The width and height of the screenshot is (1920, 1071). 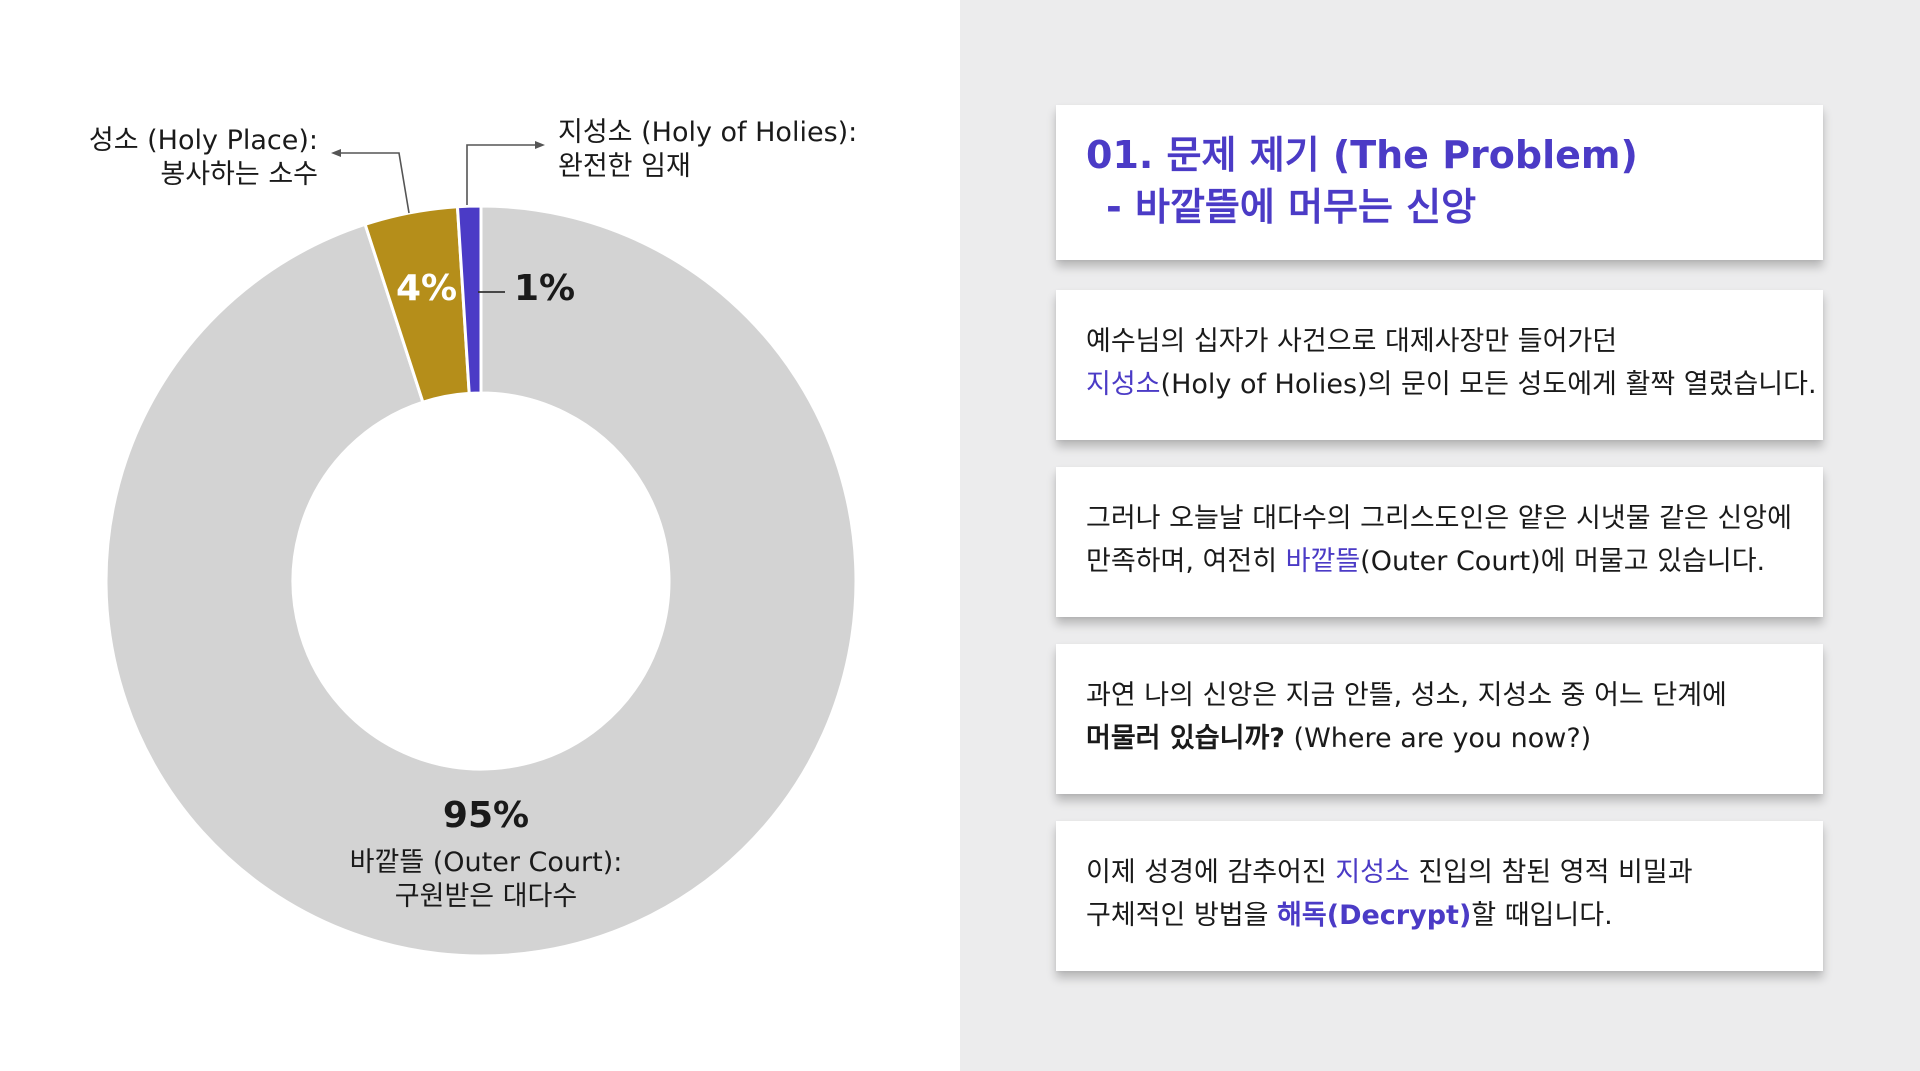 I want to click on callout-holy-place-line2: 봉사하는 소수, so click(x=239, y=174).